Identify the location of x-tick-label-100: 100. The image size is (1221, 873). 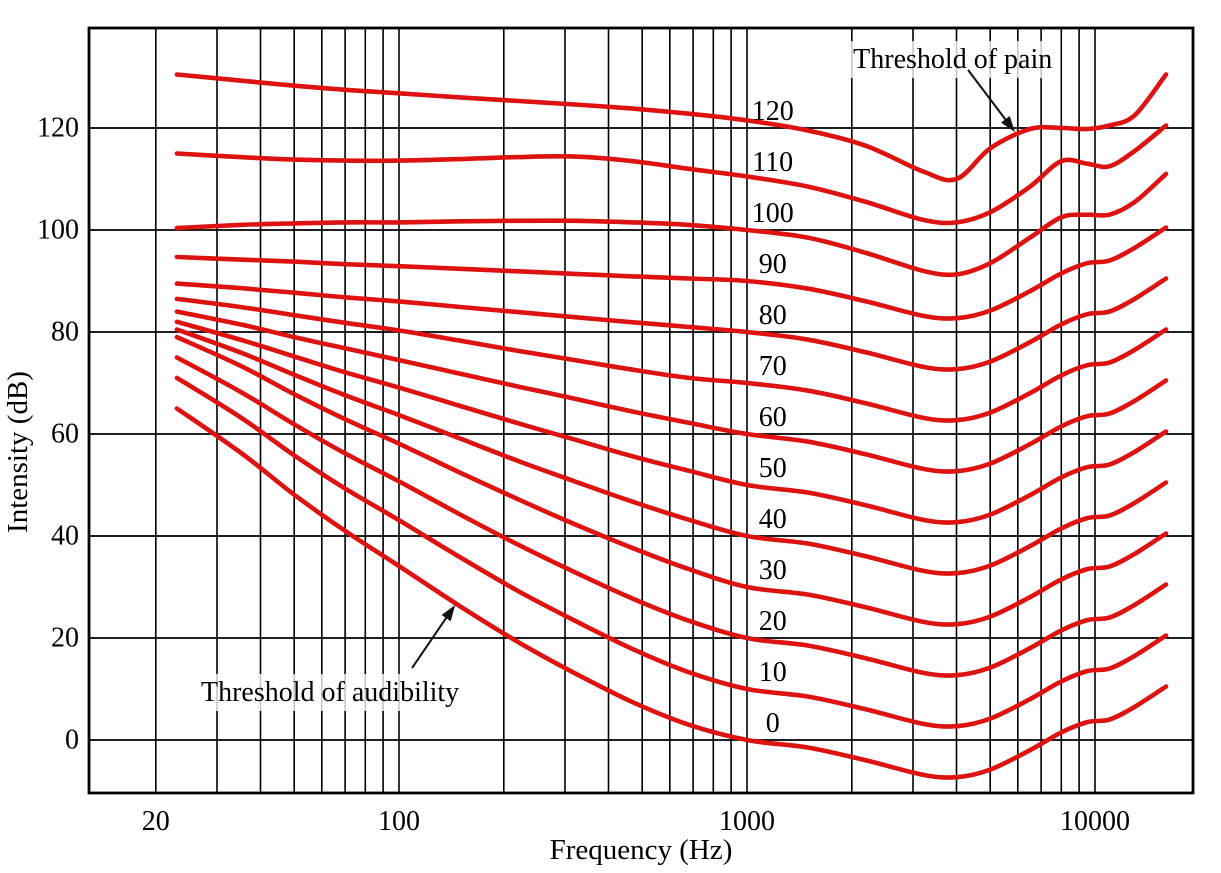
(399, 821).